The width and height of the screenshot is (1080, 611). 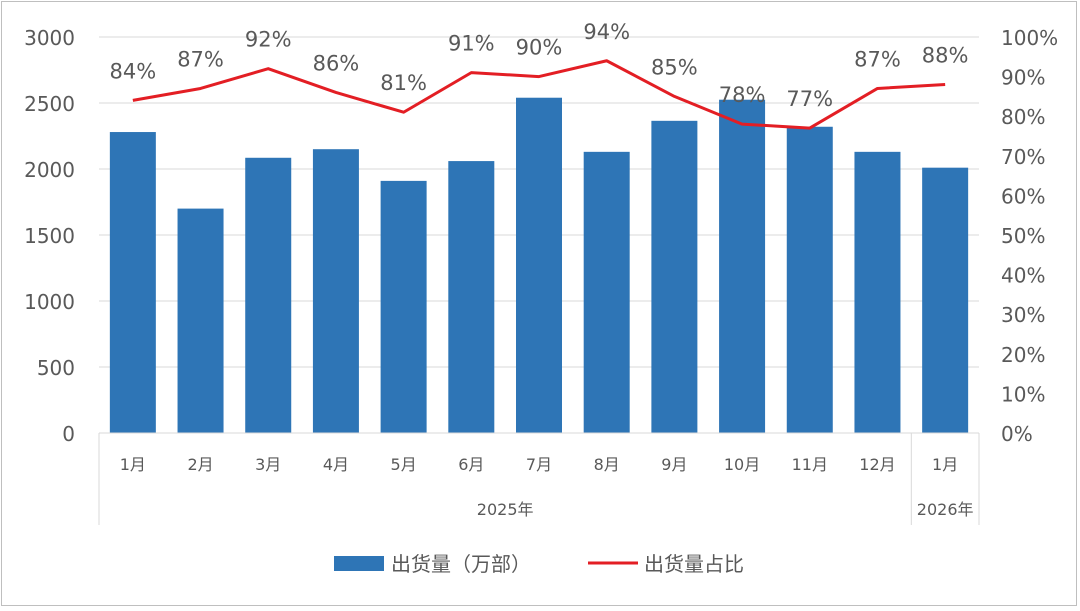 What do you see at coordinates (694, 564) in the screenshot?
I see `legend-line-label: 出货量占比` at bounding box center [694, 564].